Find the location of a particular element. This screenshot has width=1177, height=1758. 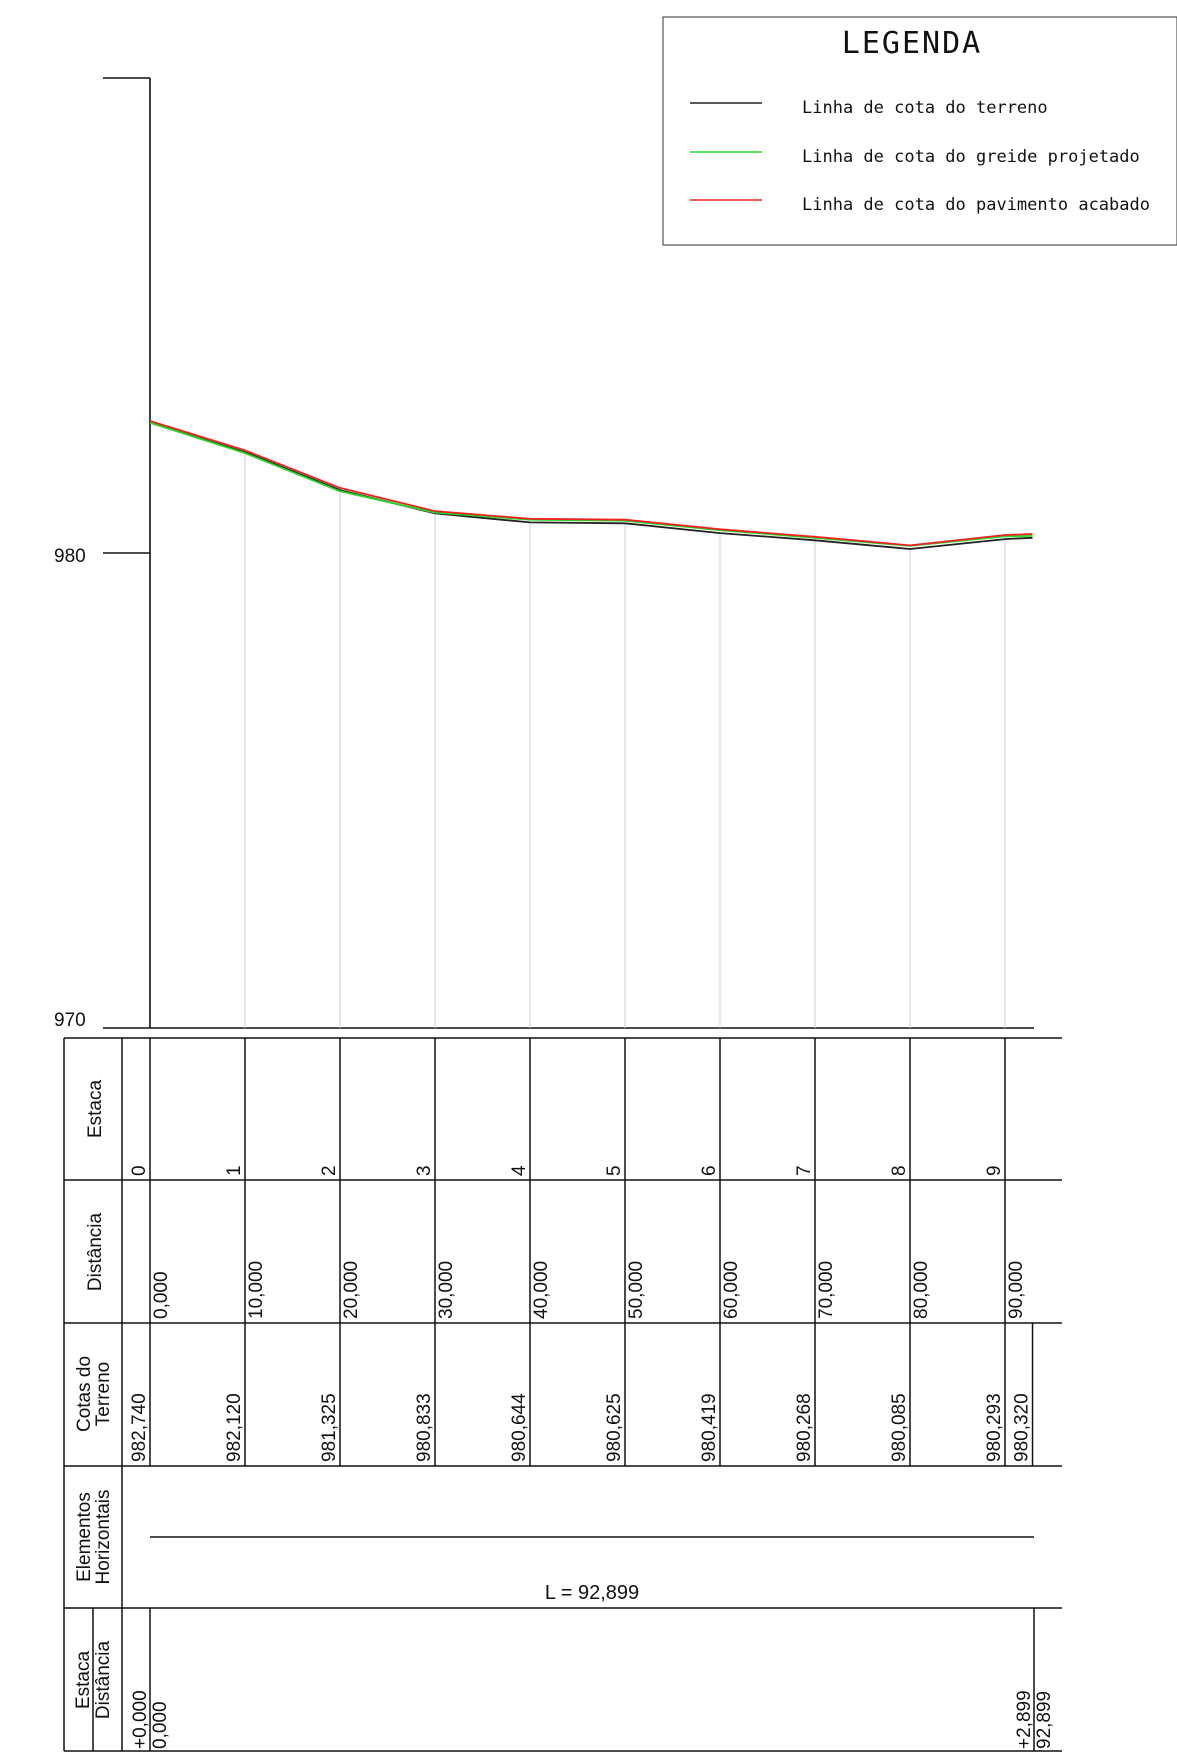

bottom-start-distancia: 0,000 is located at coordinates (160, 1725).